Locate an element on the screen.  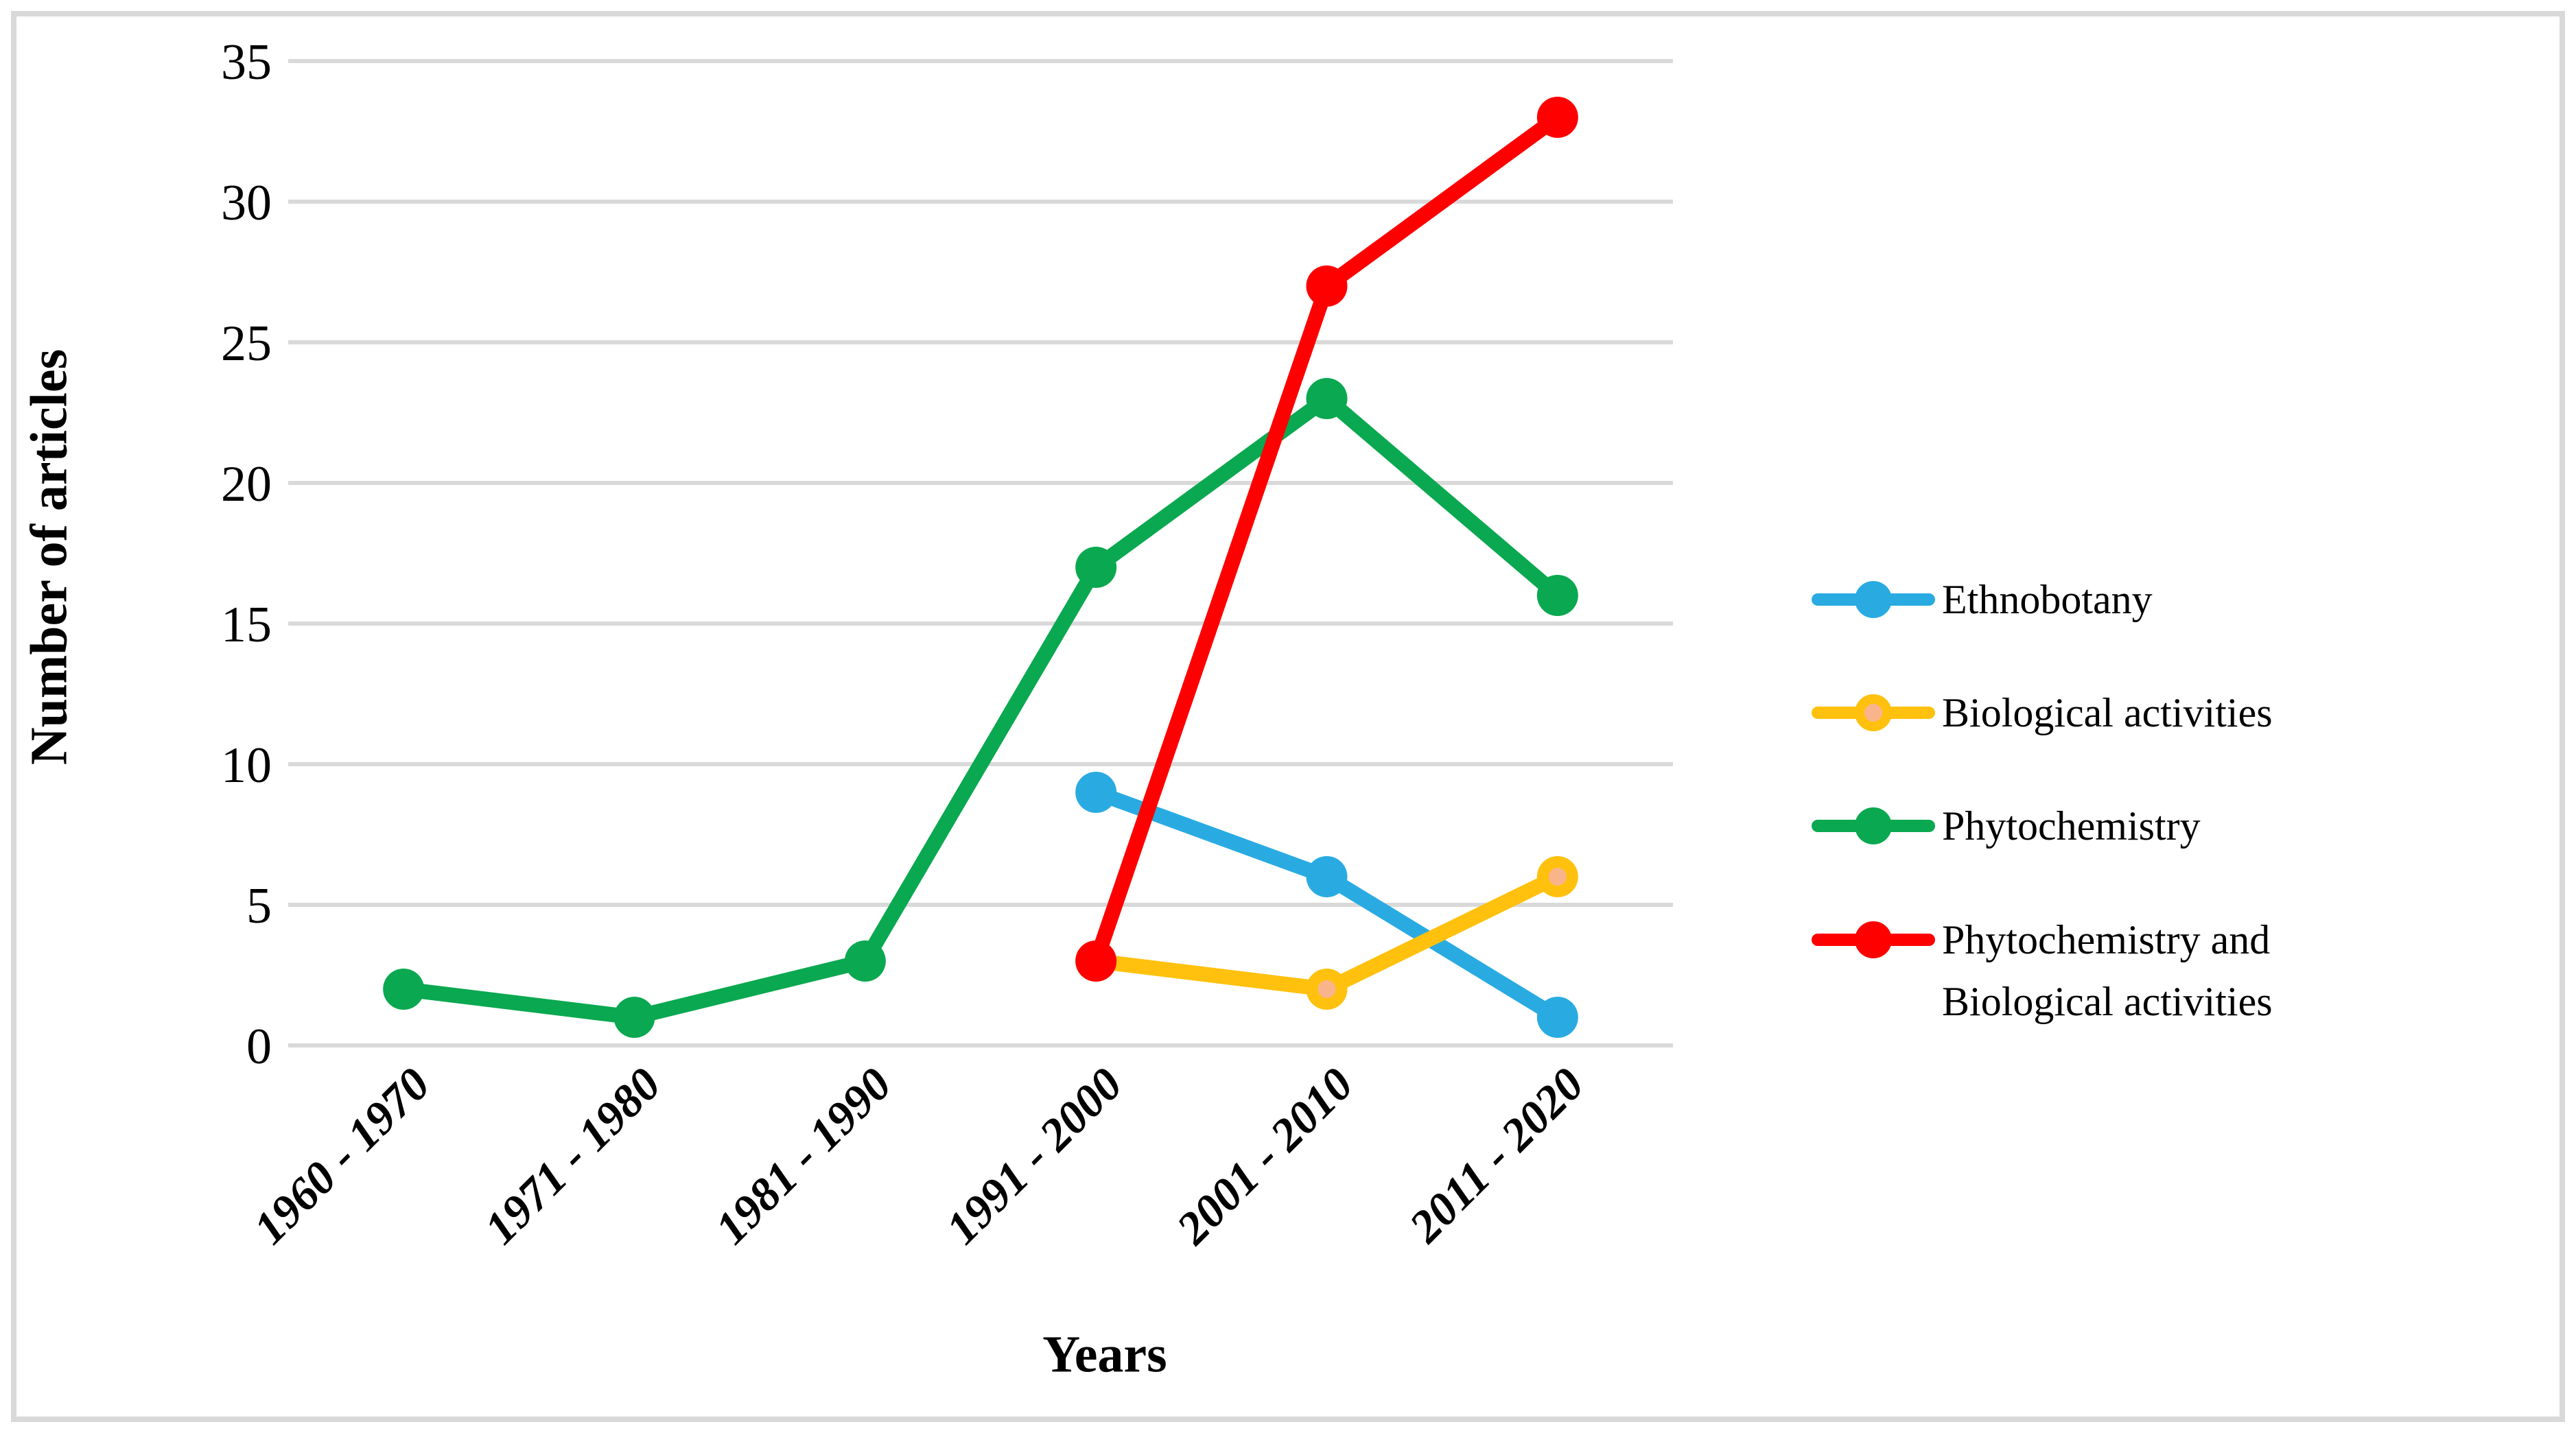
x-tick-label: 1991 - 2000 is located at coordinates (1034, 1156).